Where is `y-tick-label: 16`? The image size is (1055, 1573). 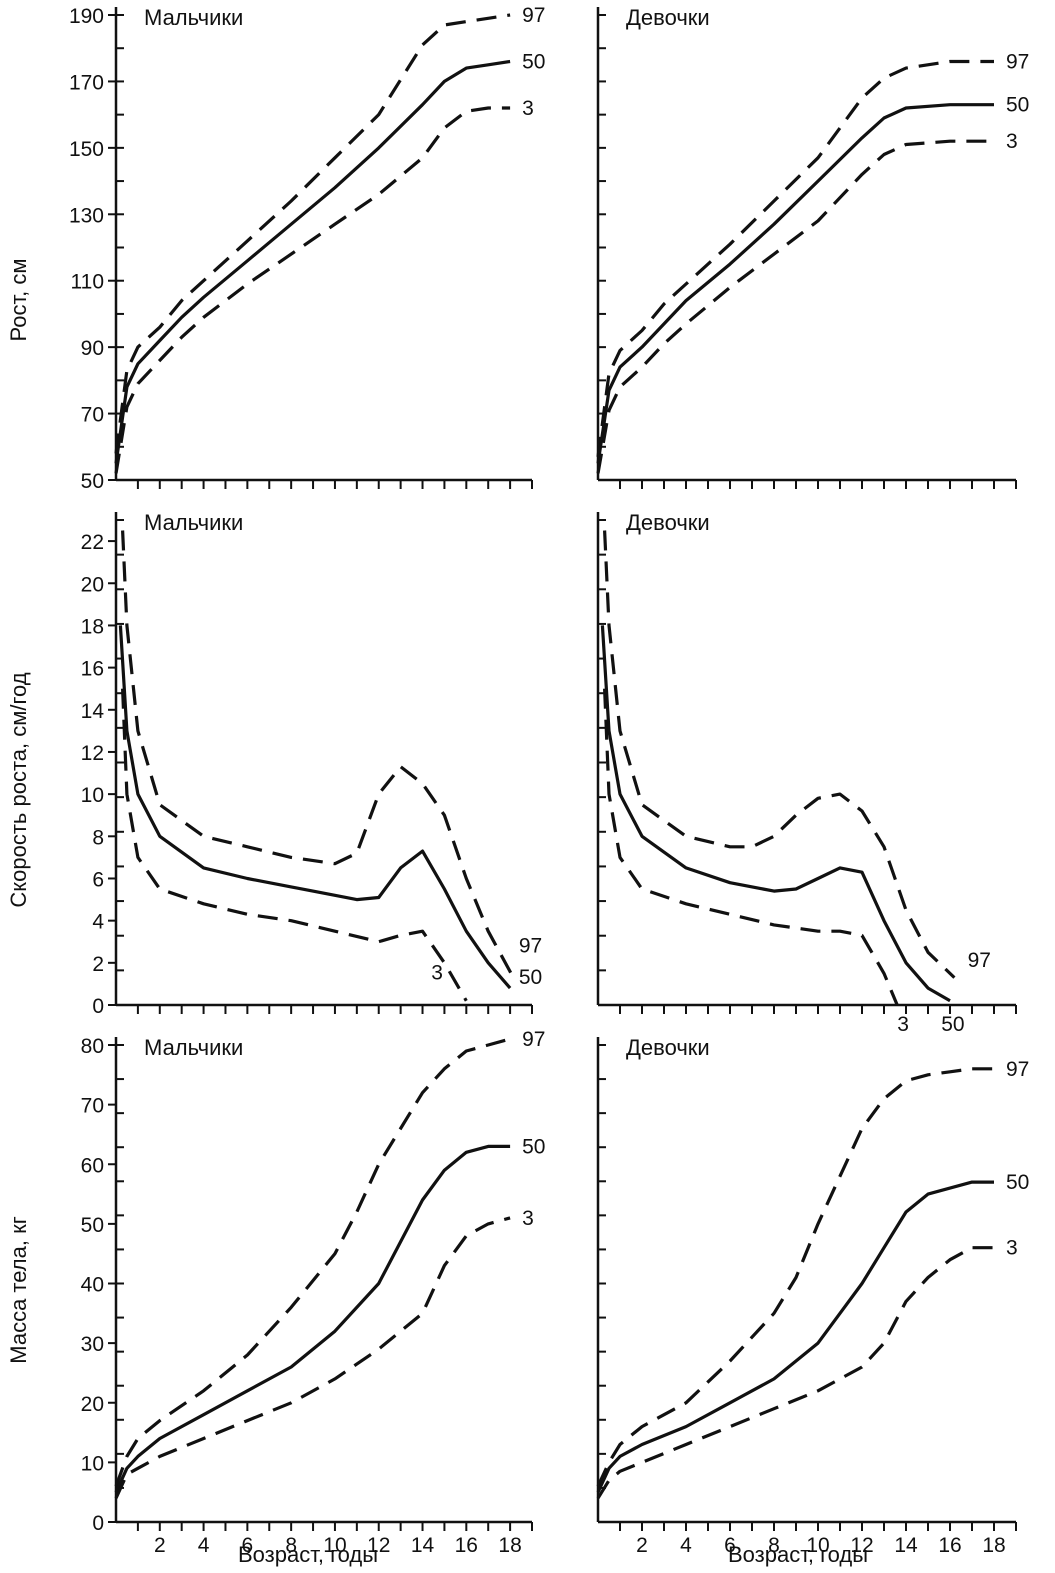
y-tick-label: 16 is located at coordinates (92, 669).